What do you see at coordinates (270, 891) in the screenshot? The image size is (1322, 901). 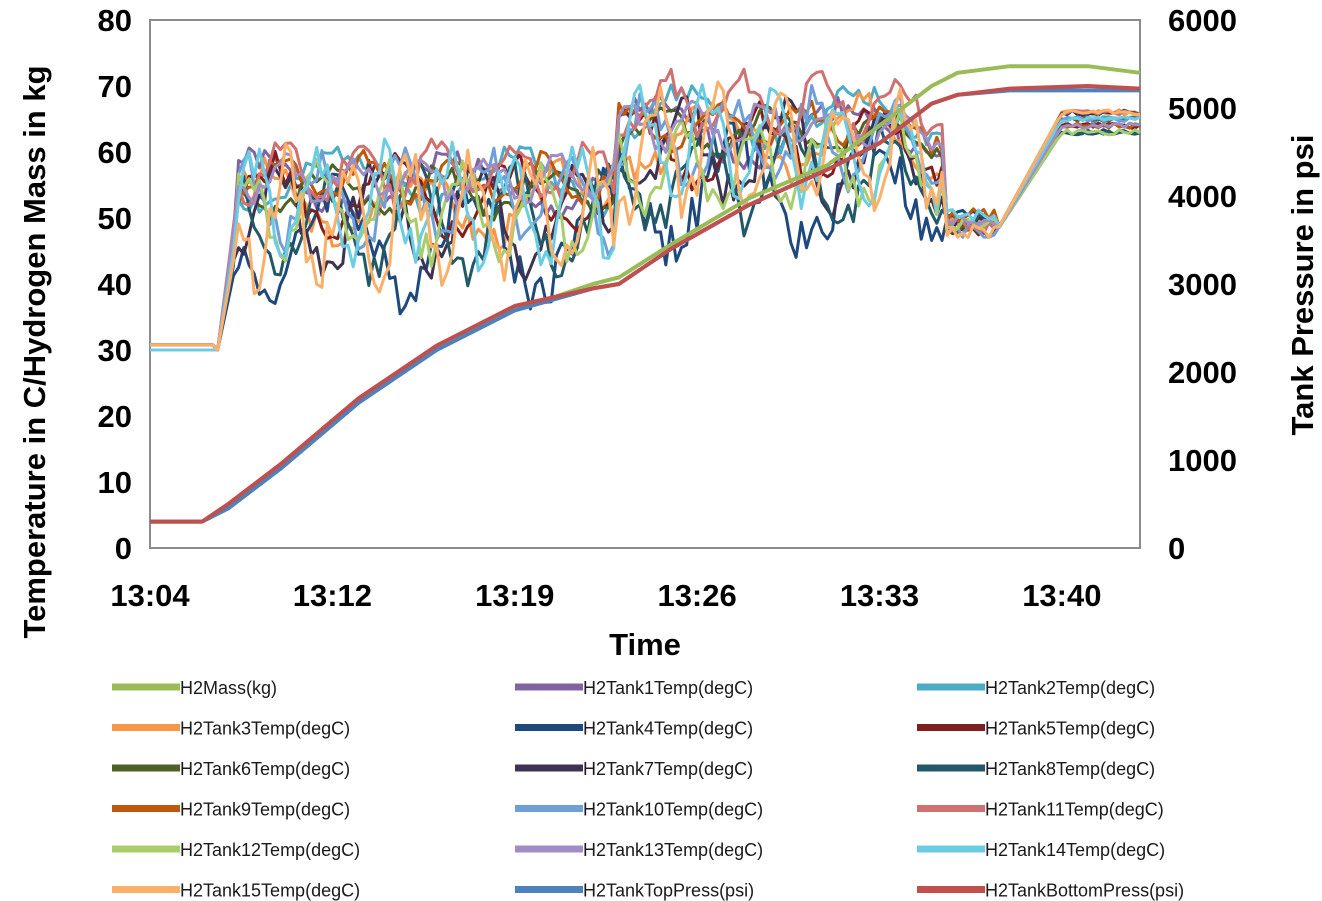 I see `legend-label: H2Tank15Temp(degC)` at bounding box center [270, 891].